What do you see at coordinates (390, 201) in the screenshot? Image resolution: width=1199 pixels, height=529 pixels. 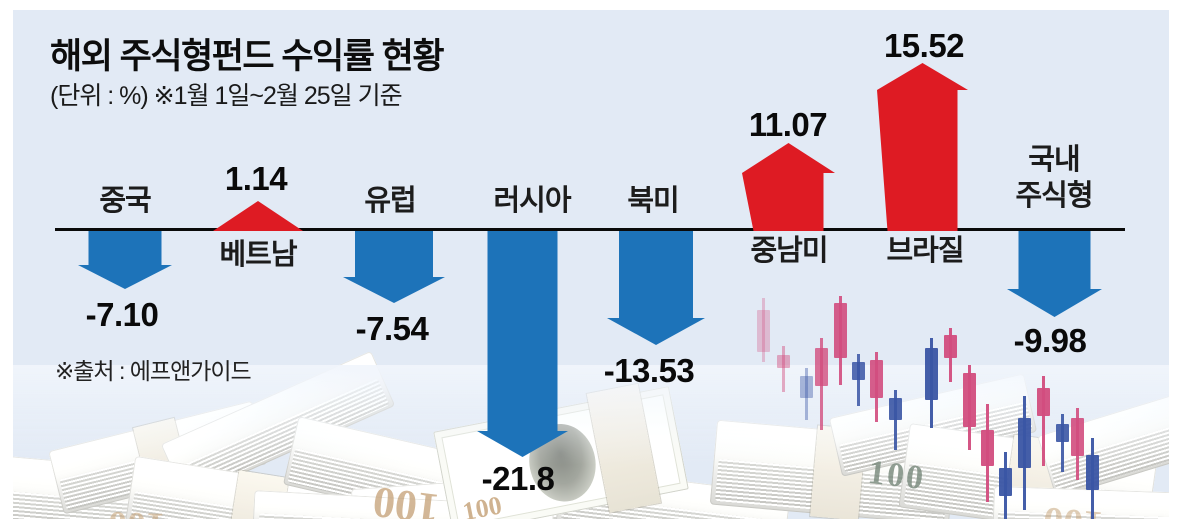 I see `category-label: 유럽` at bounding box center [390, 201].